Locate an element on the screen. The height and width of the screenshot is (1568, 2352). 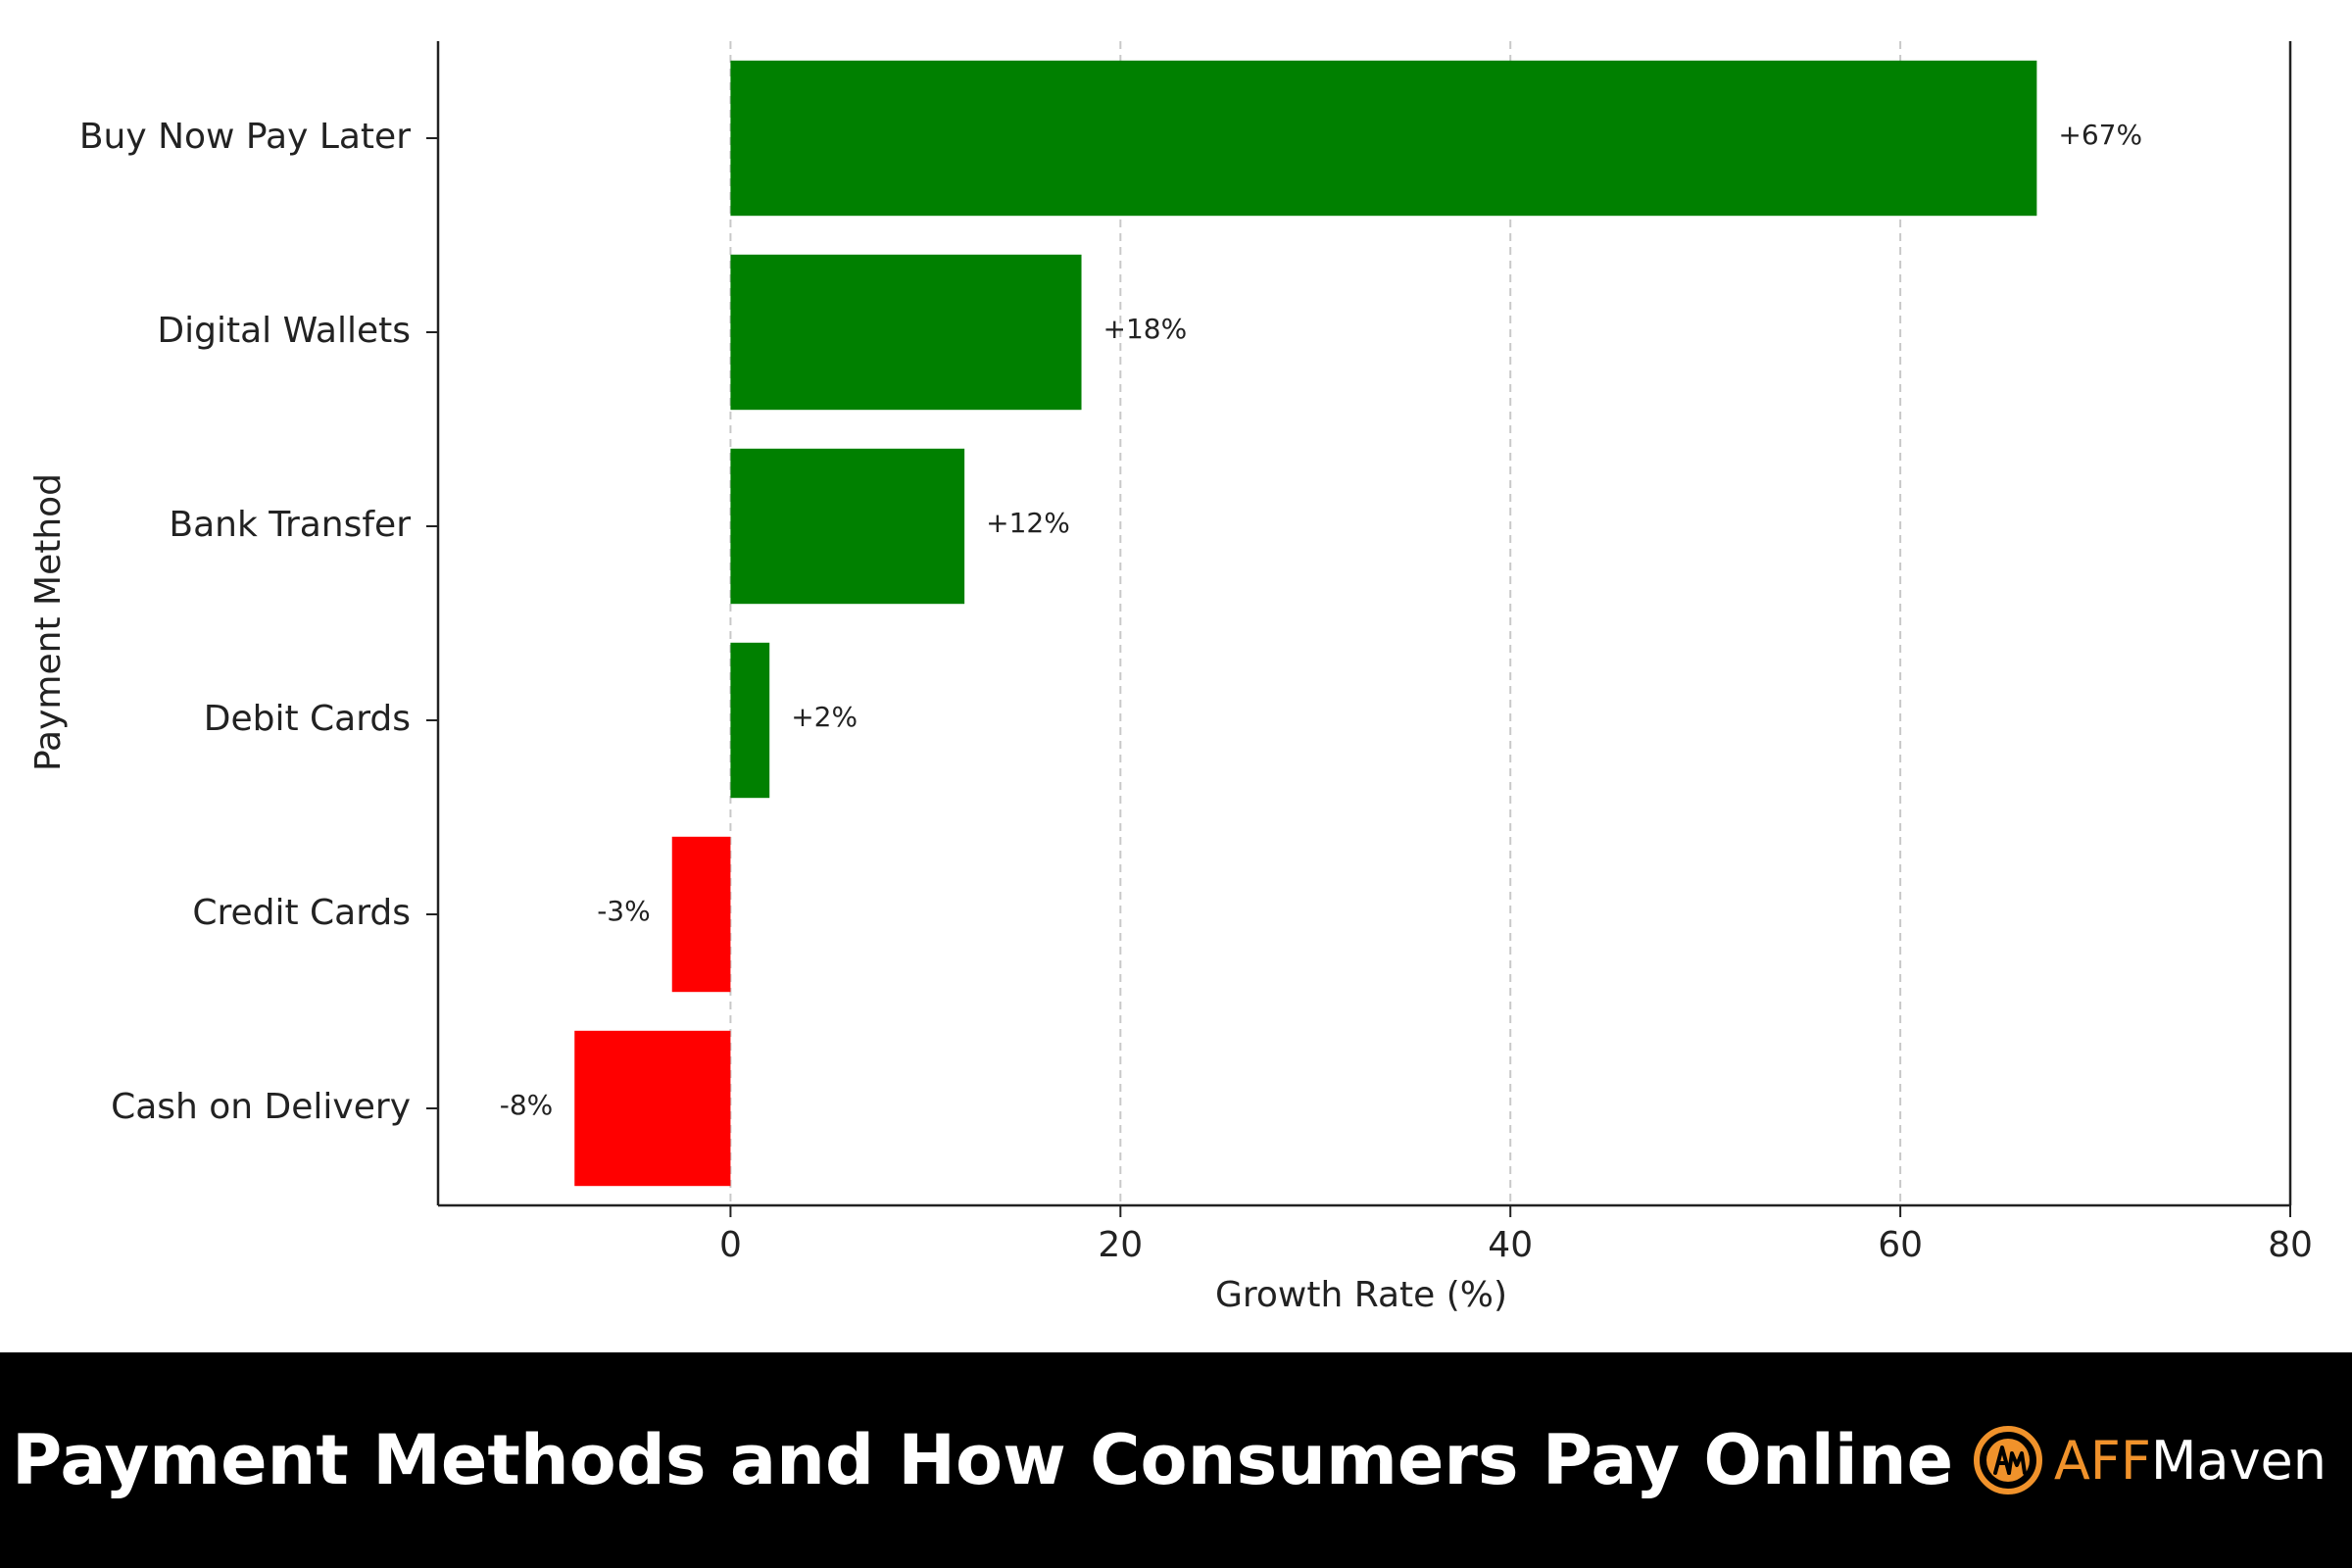
brand-name: AFFMaven is located at coordinates (2190, 1461).